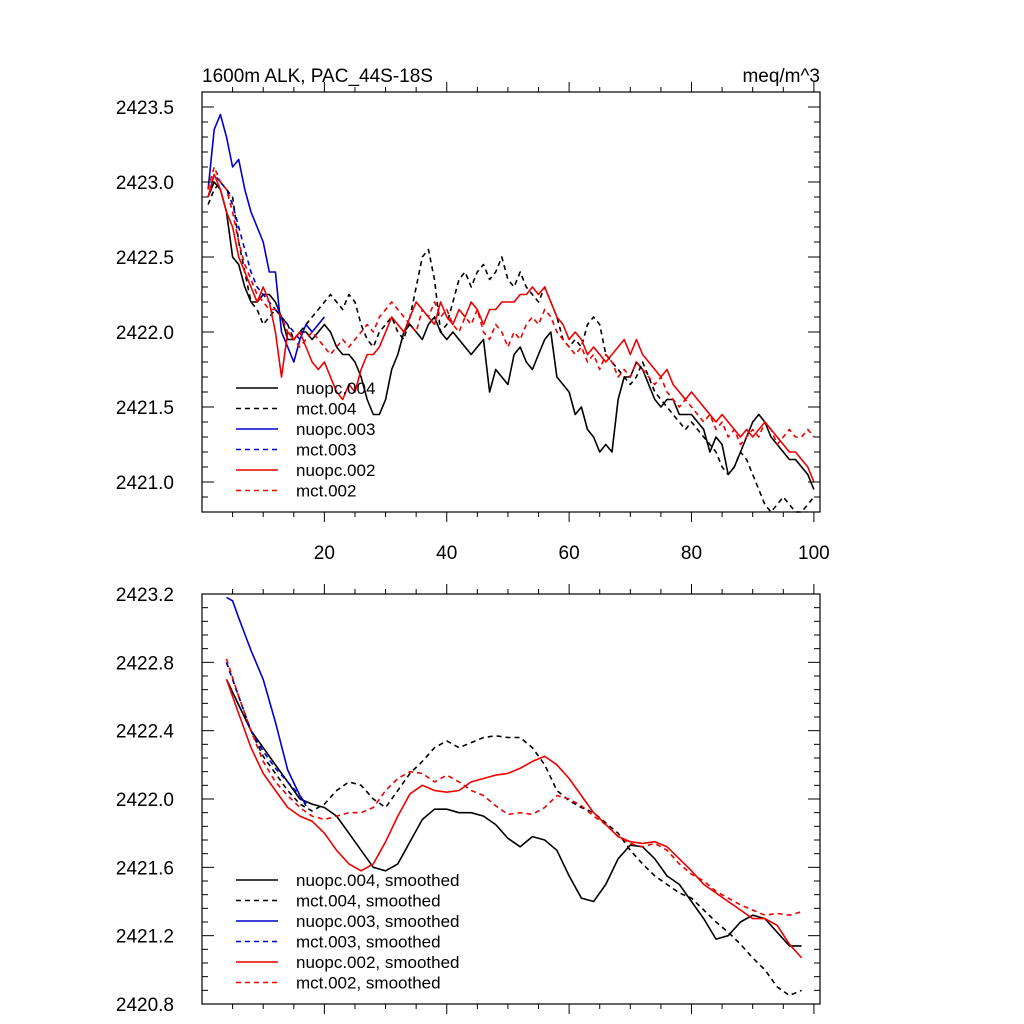 The image size is (1024, 1024). What do you see at coordinates (378, 880) in the screenshot?
I see `panel-2-legend-label-0: nuopc.004, smoothed` at bounding box center [378, 880].